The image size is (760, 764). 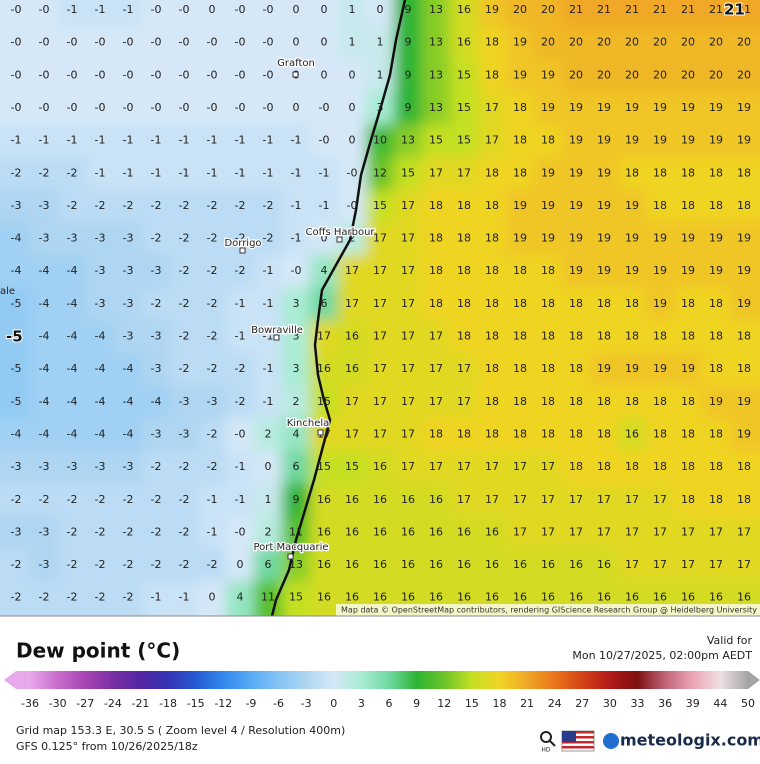 I want to click on grid-value: 13, so click(x=436, y=42).